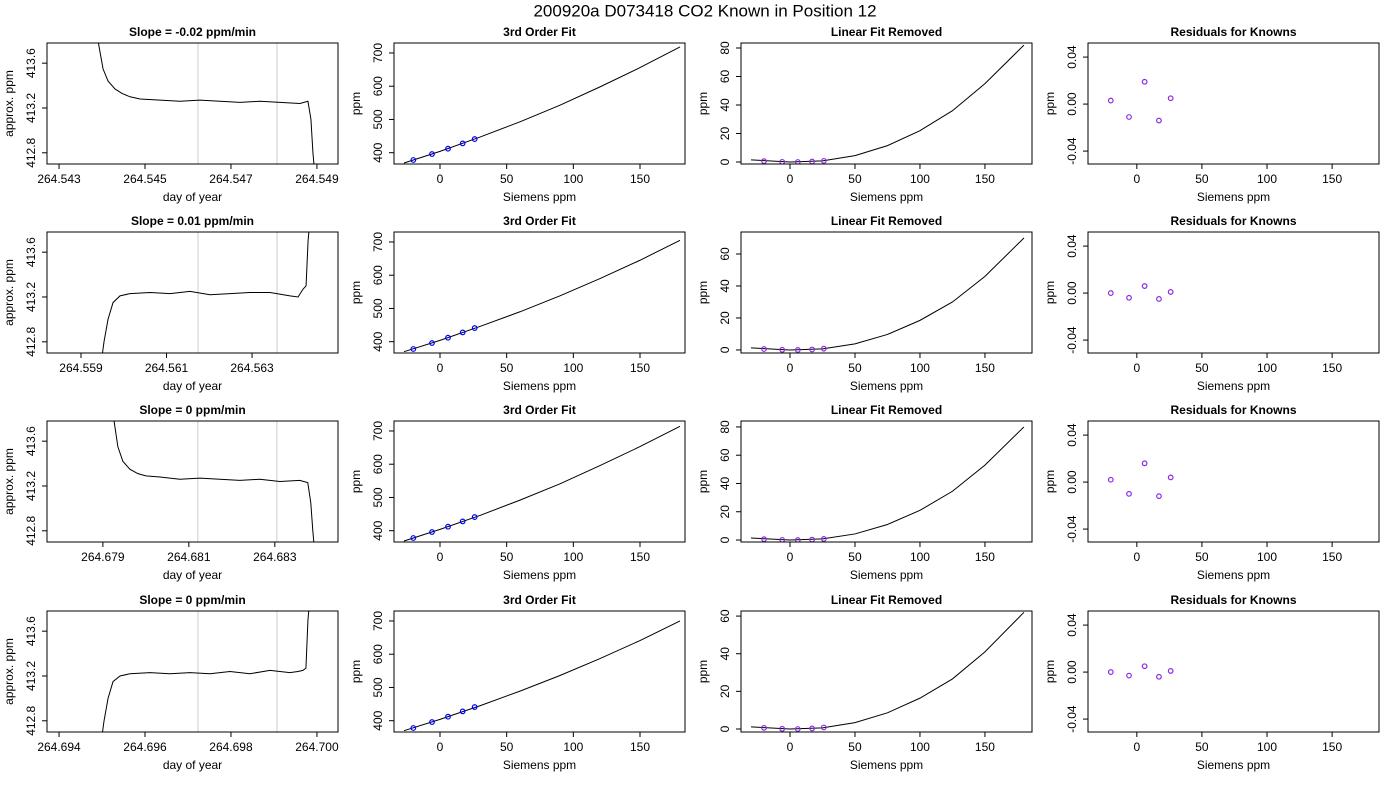  What do you see at coordinates (725, 512) in the screenshot?
I see `y-tick-label: 20` at bounding box center [725, 512].